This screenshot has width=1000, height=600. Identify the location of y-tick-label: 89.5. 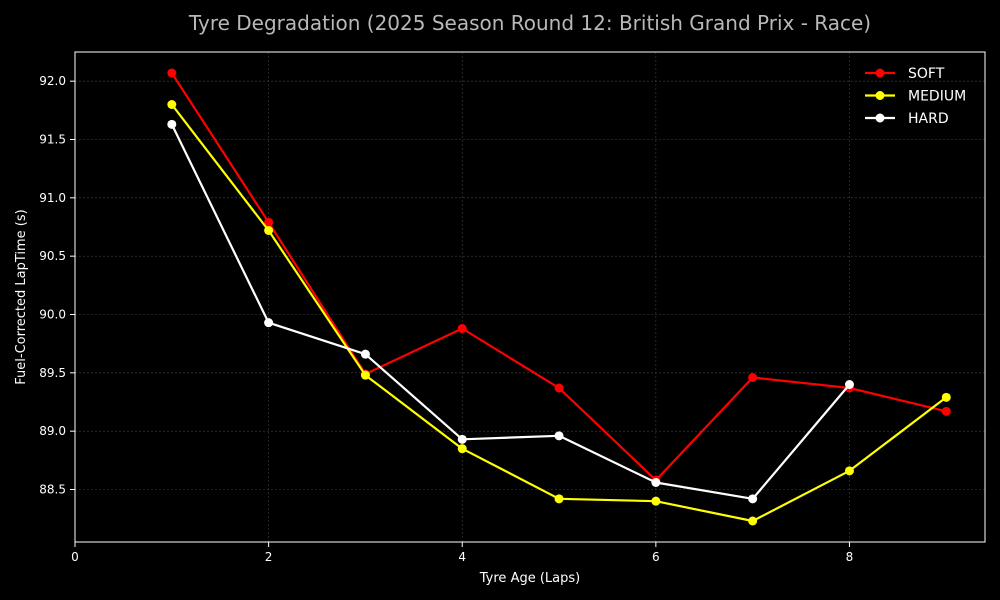
(52, 373).